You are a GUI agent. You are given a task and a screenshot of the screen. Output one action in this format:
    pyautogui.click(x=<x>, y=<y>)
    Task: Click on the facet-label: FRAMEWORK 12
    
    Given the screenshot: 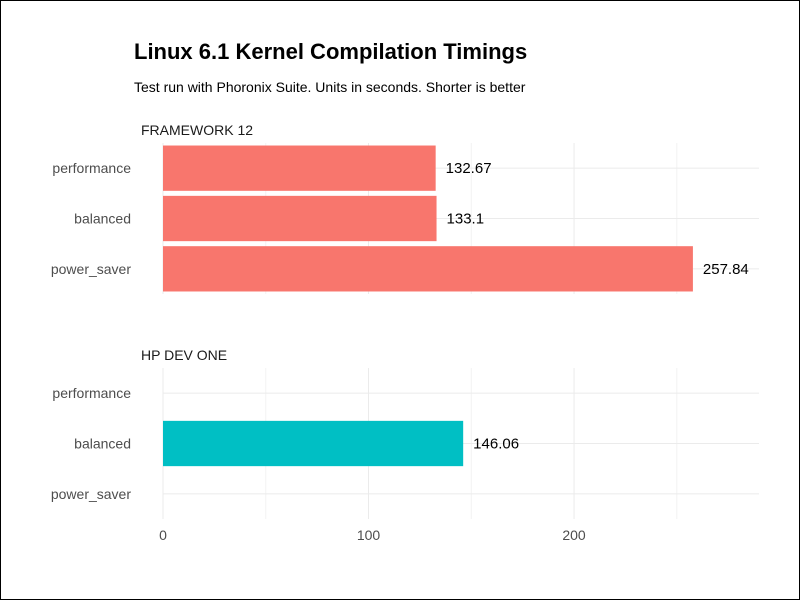 What is the action you would take?
    pyautogui.click(x=197, y=130)
    